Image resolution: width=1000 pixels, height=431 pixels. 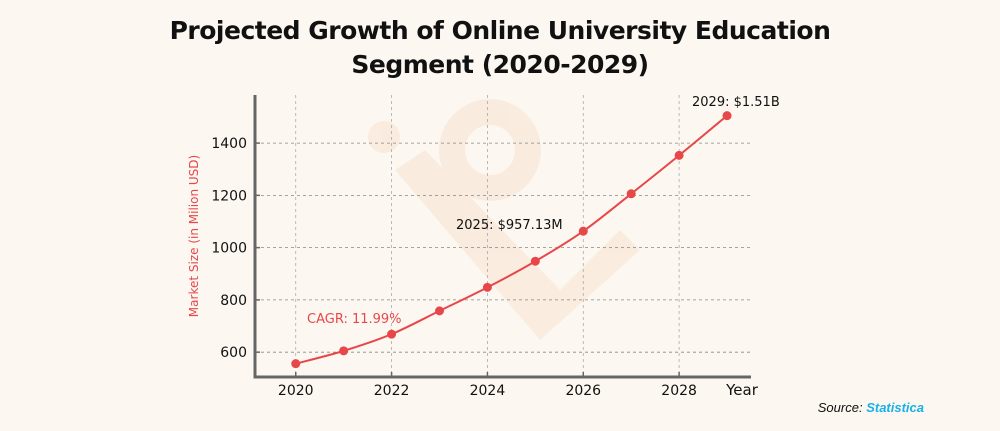 What do you see at coordinates (895, 407) in the screenshot?
I see `source-link: Statistica` at bounding box center [895, 407].